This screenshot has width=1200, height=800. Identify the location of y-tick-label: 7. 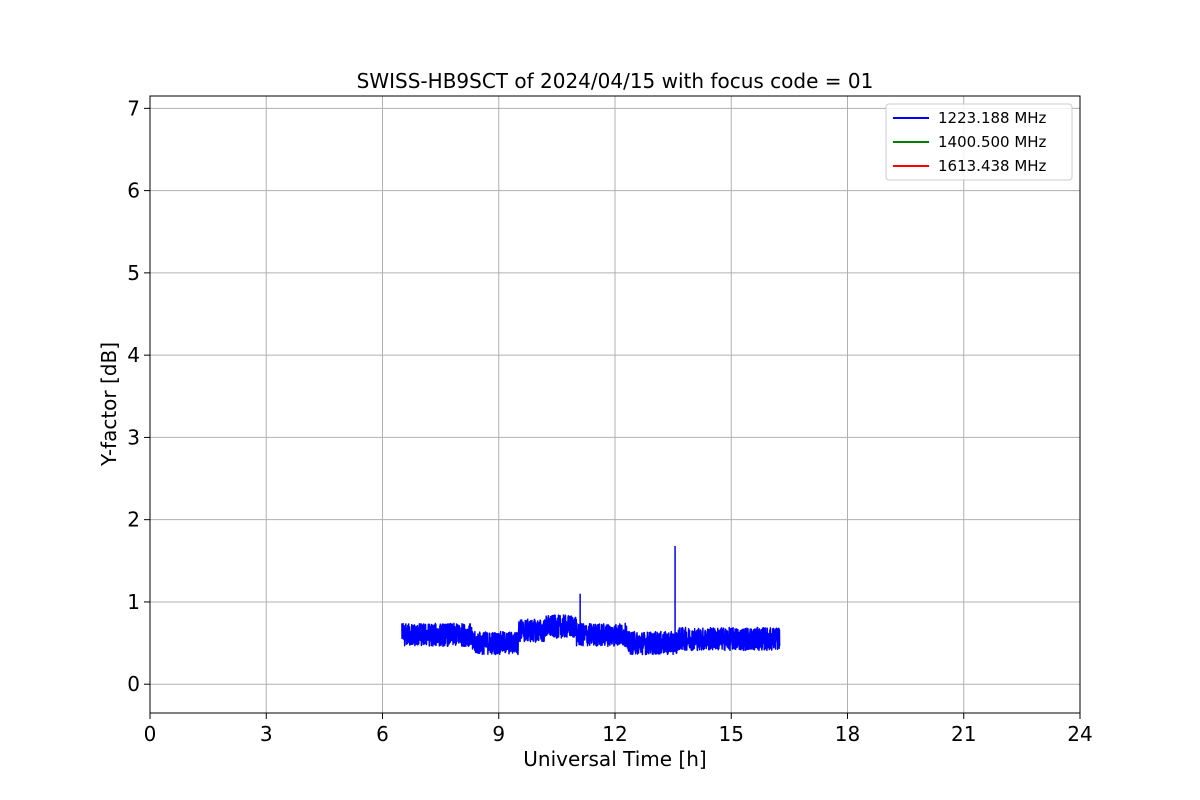
(133, 108).